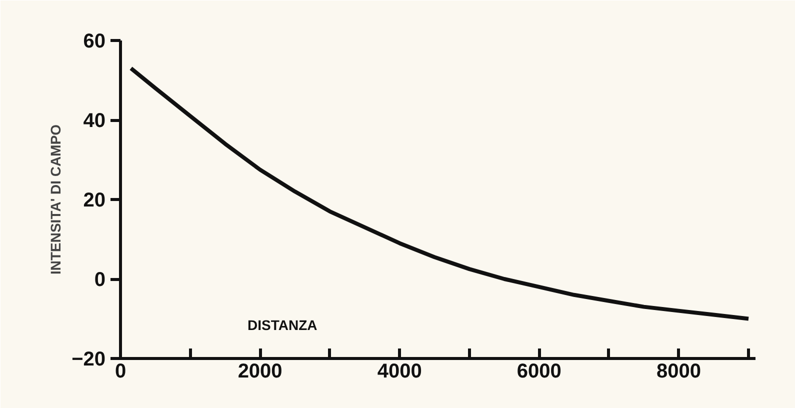  Describe the element at coordinates (399, 371) in the screenshot. I see `x-tick-label: 4000` at that location.